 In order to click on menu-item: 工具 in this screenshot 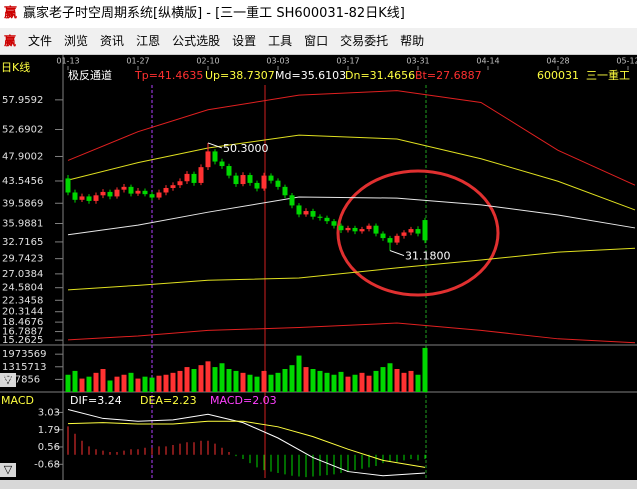, I will do `click(280, 41)`.